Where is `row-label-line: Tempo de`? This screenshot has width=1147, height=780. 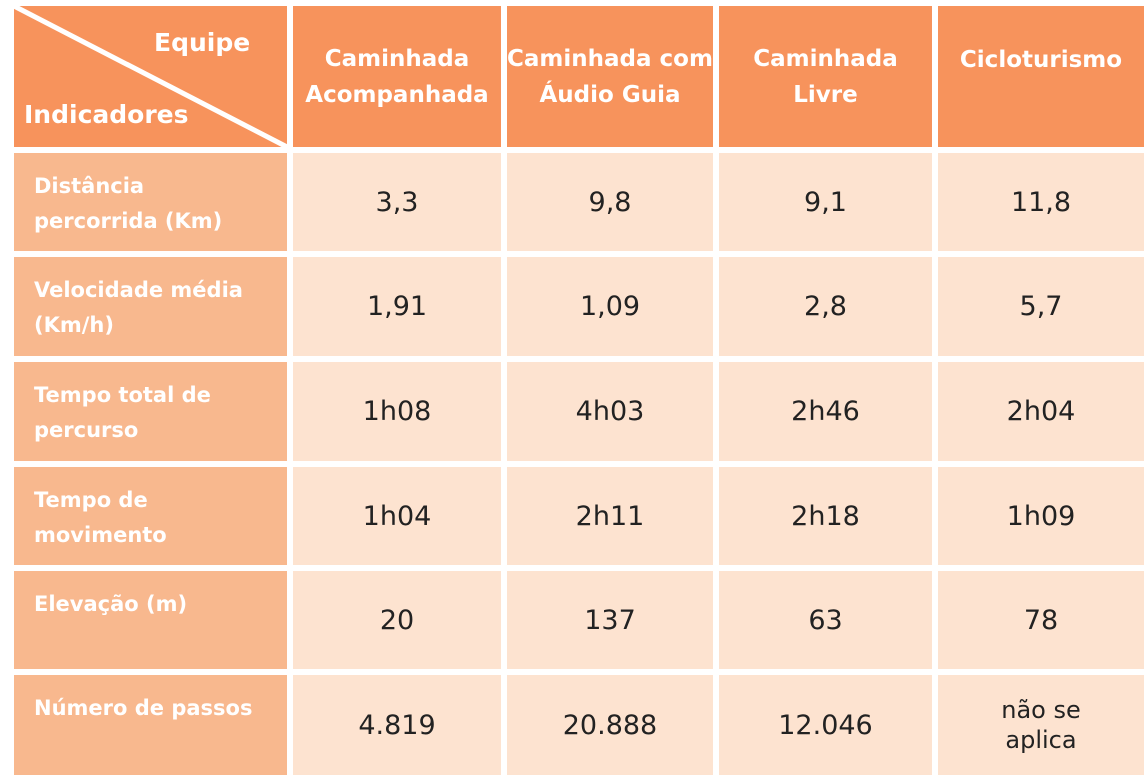
row-label-line: Tempo de is located at coordinates (91, 500).